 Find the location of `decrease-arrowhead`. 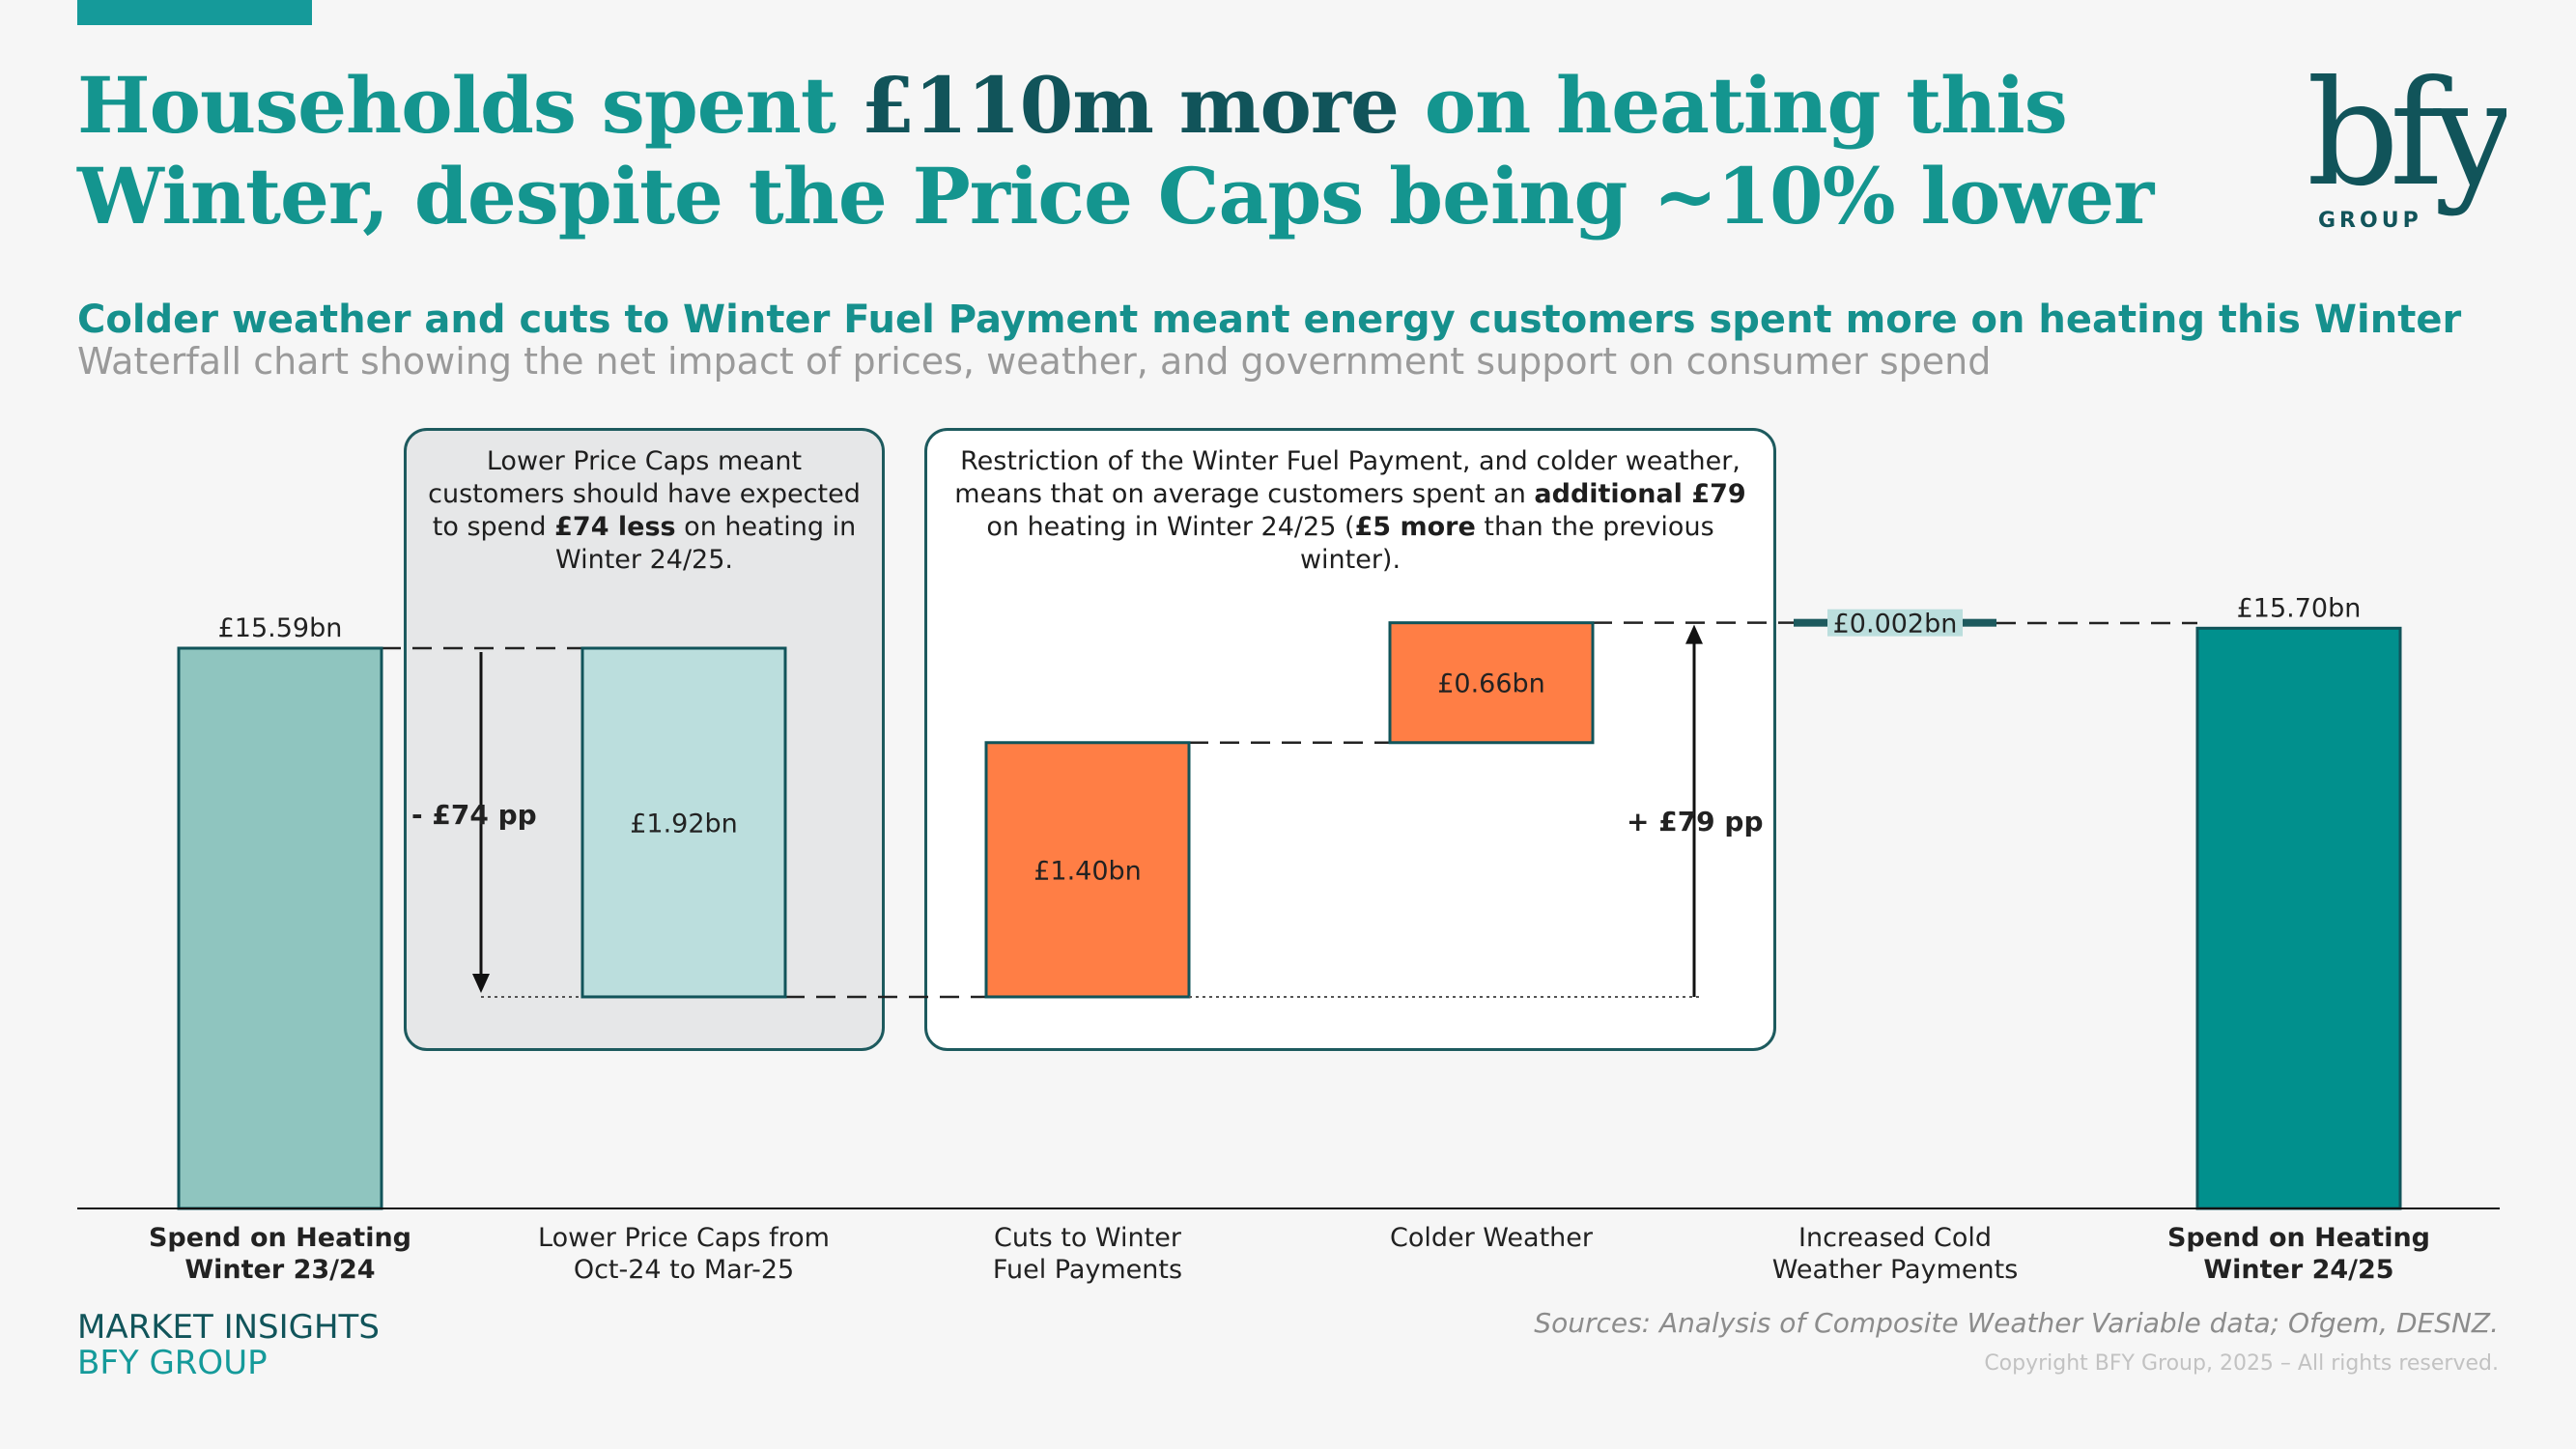

decrease-arrowhead is located at coordinates (481, 983).